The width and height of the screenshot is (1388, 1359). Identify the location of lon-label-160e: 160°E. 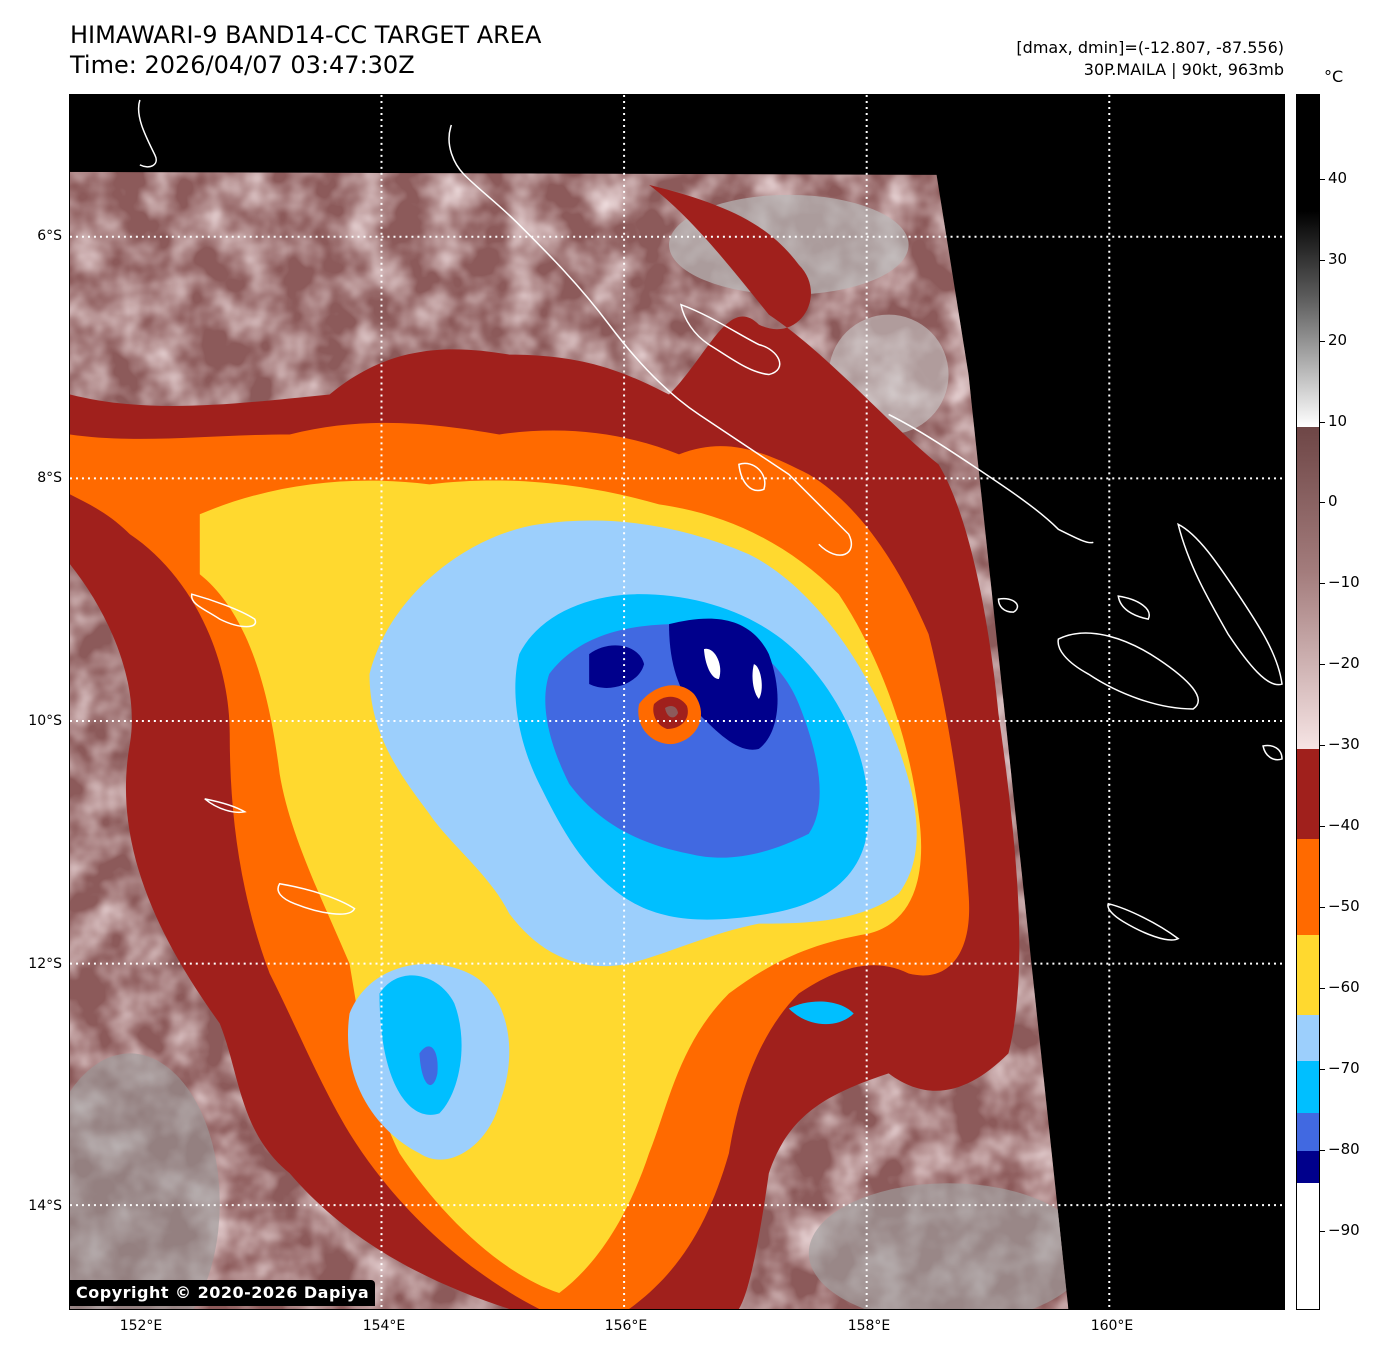
(1112, 1326).